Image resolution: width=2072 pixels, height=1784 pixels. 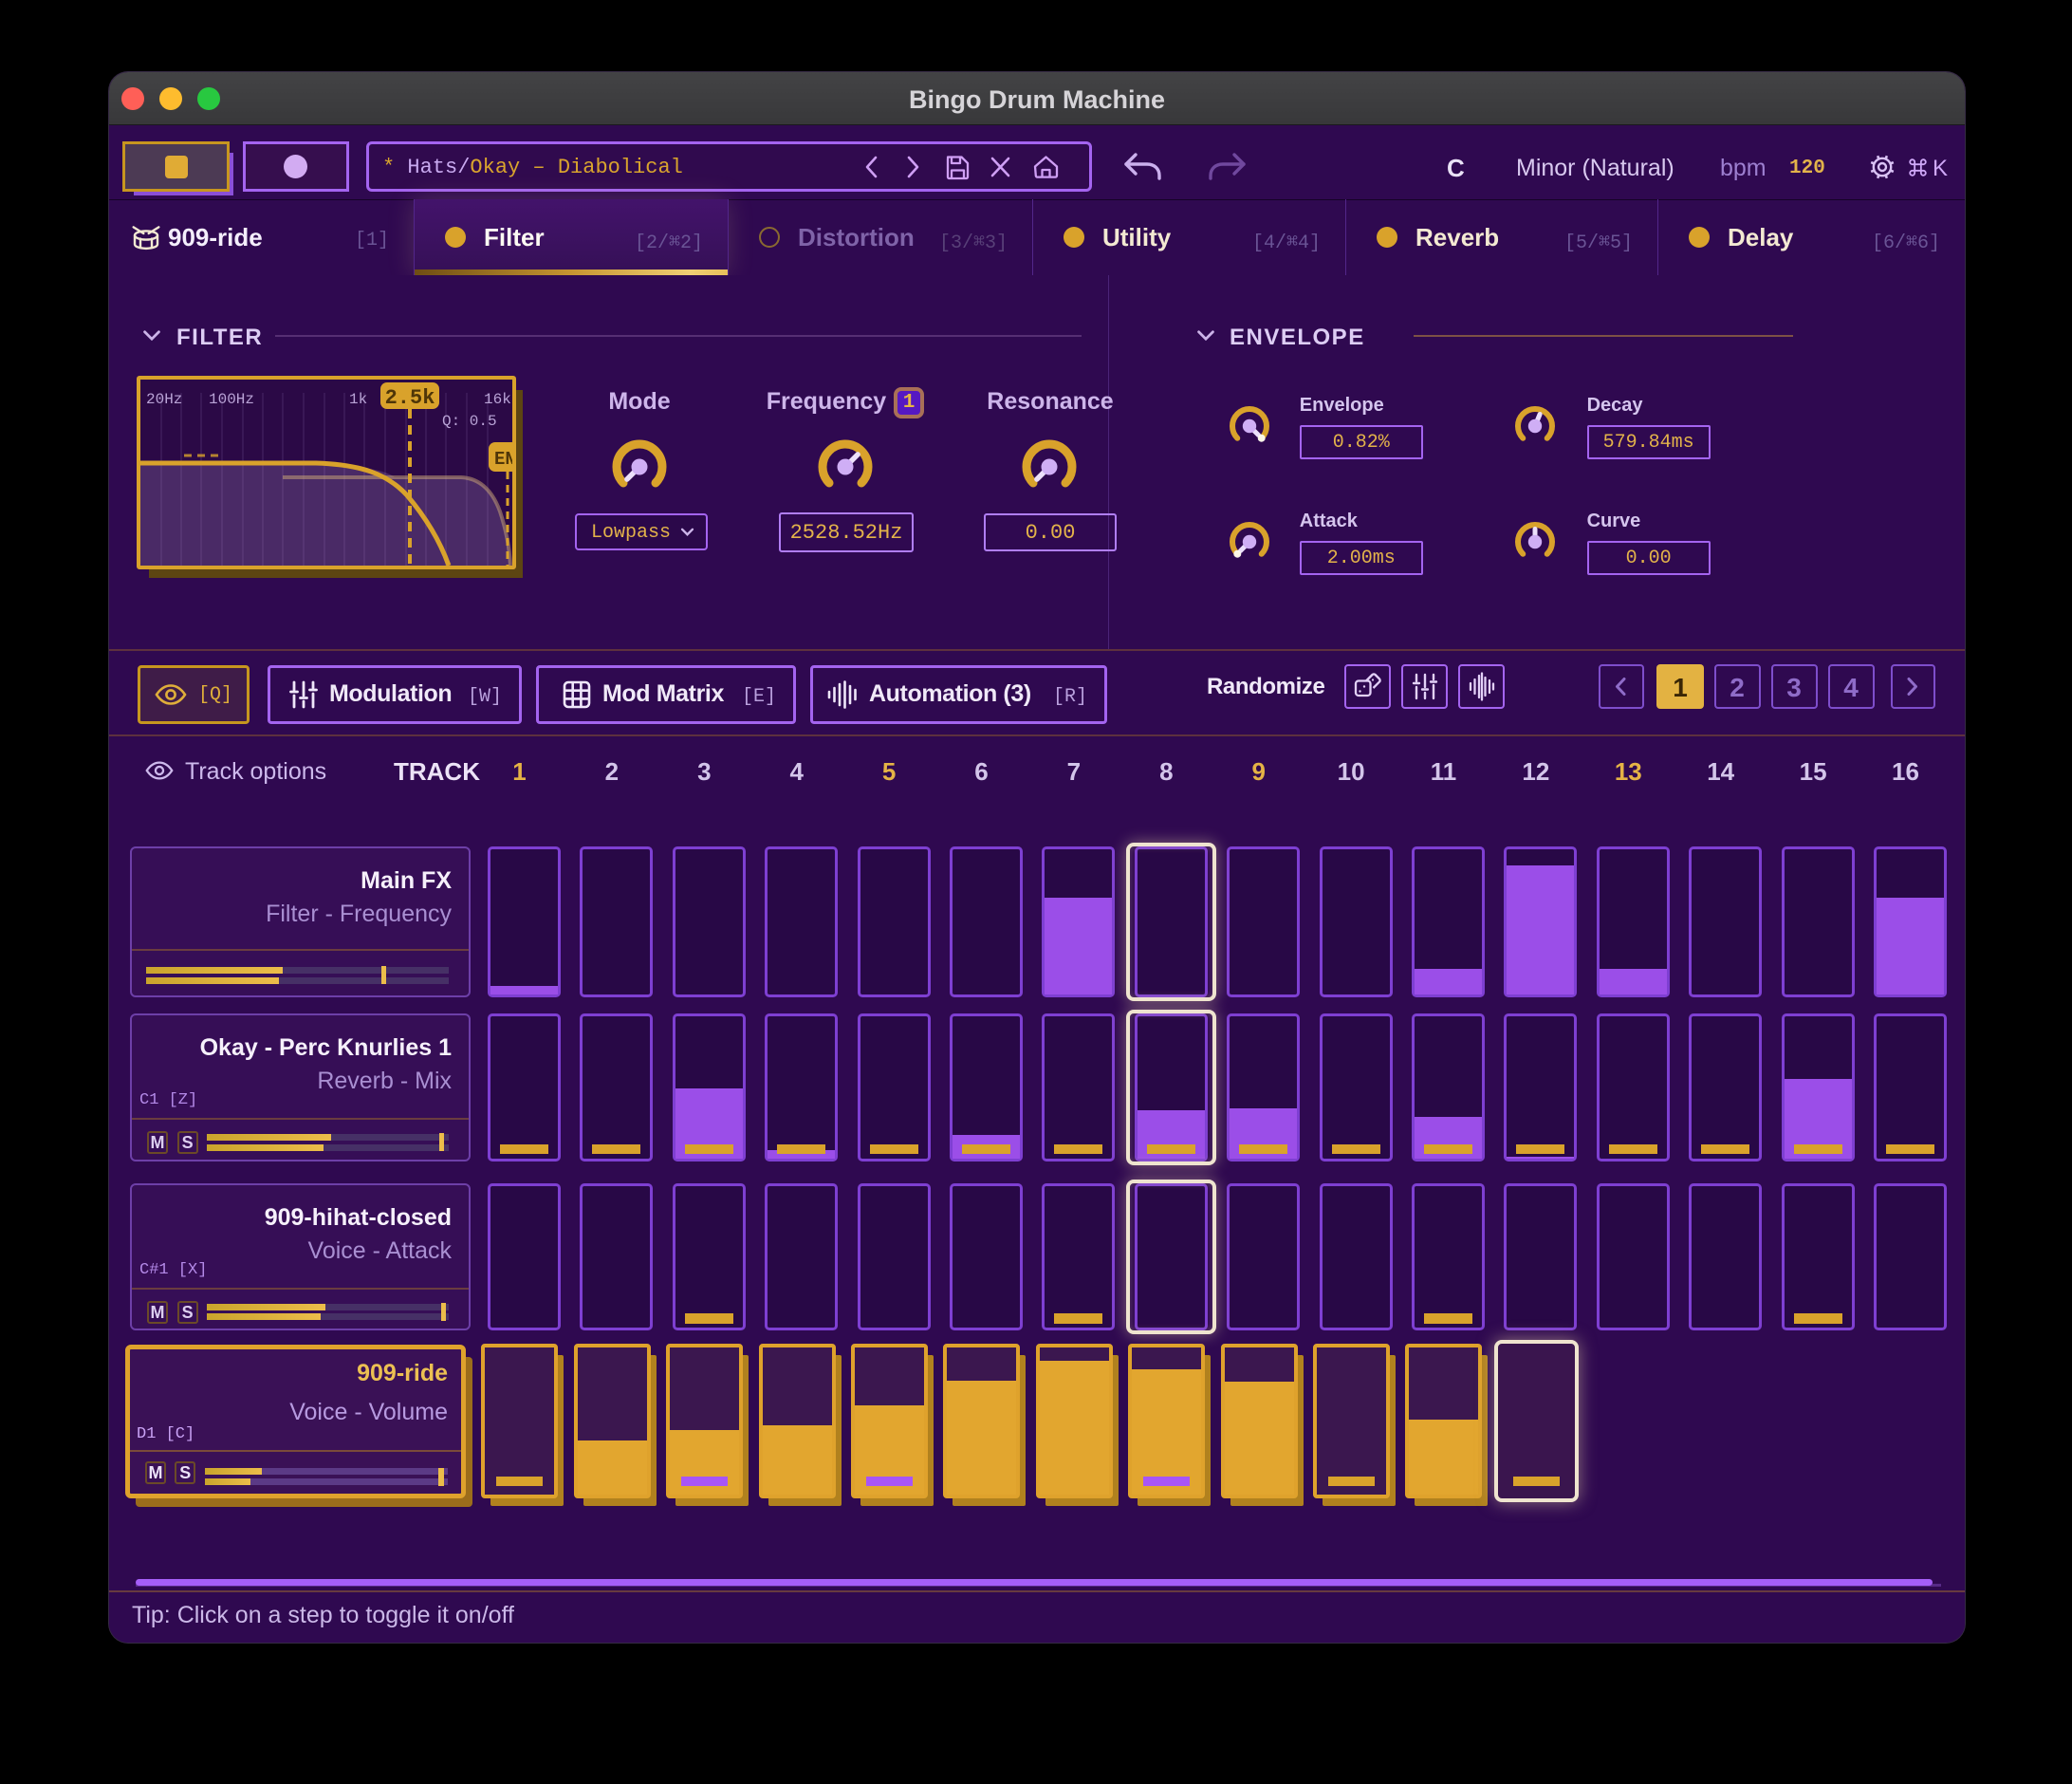 What do you see at coordinates (358, 399) in the screenshot?
I see `svg-text: 1k` at bounding box center [358, 399].